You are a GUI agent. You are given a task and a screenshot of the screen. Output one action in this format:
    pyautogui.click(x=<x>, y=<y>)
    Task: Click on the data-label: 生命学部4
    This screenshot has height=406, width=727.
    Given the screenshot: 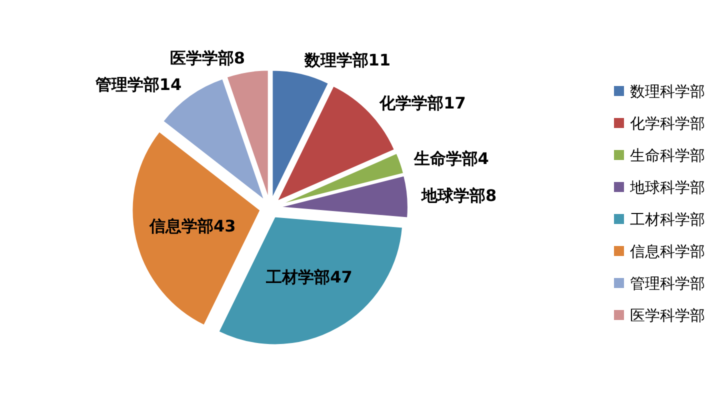 What is the action you would take?
    pyautogui.click(x=450, y=158)
    